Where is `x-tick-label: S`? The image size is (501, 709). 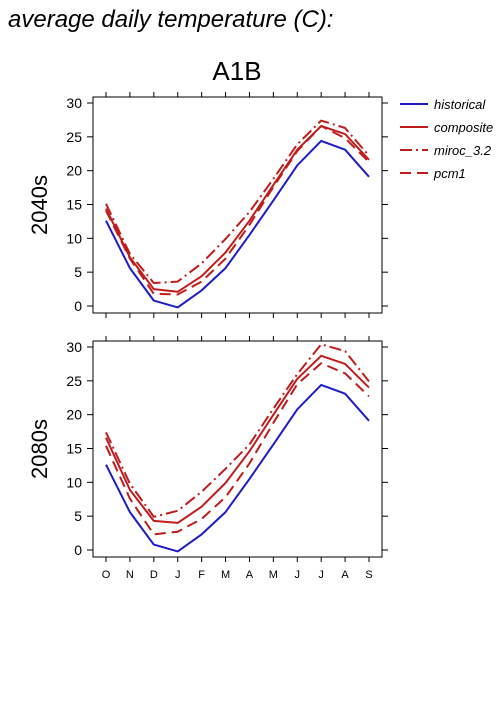
x-tick-label: S is located at coordinates (368, 575).